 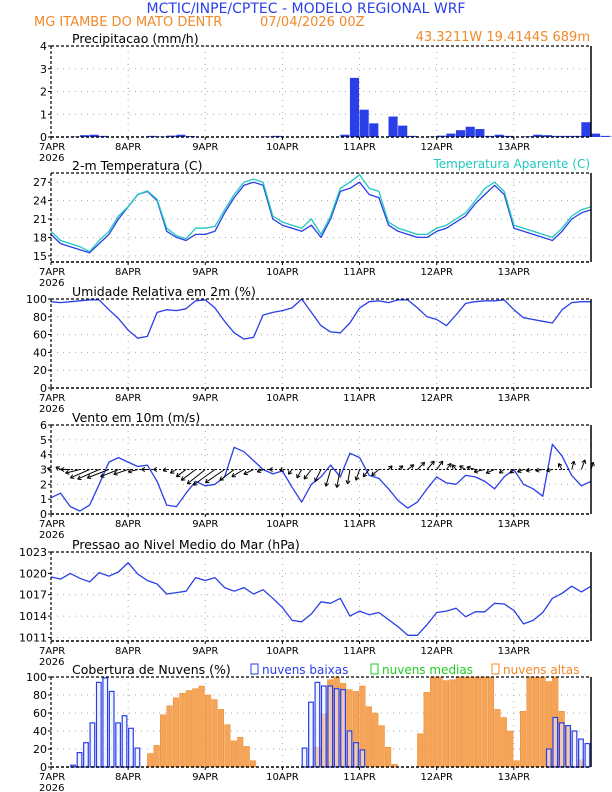 I want to click on x-tick-label: 7APR, so click(x=52, y=147).